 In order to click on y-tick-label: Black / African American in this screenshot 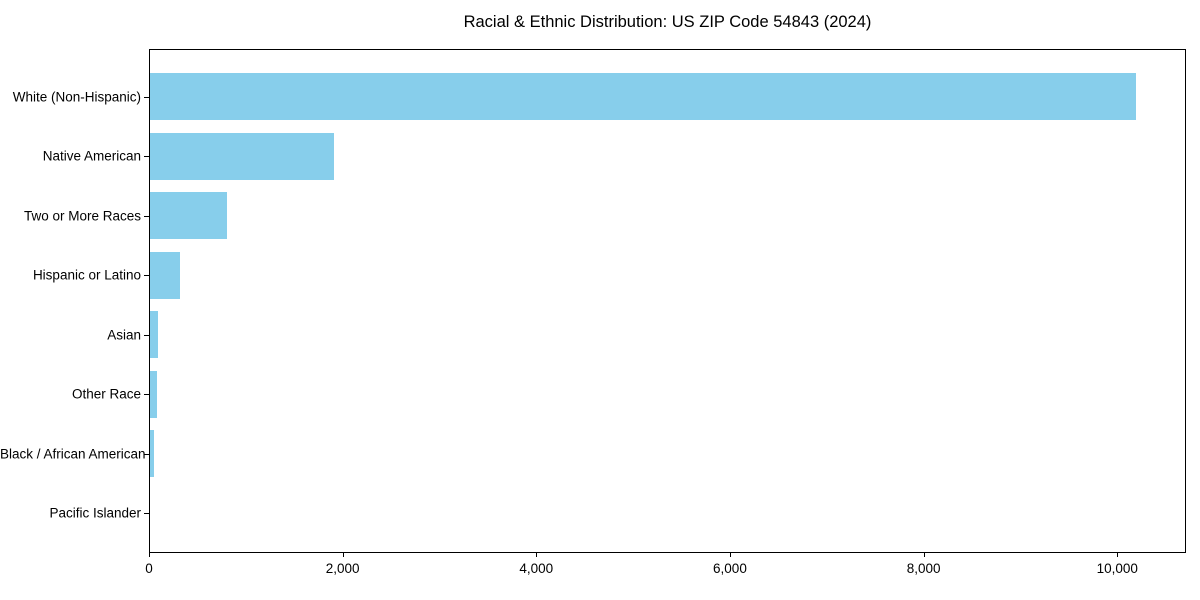, I will do `click(73, 454)`.